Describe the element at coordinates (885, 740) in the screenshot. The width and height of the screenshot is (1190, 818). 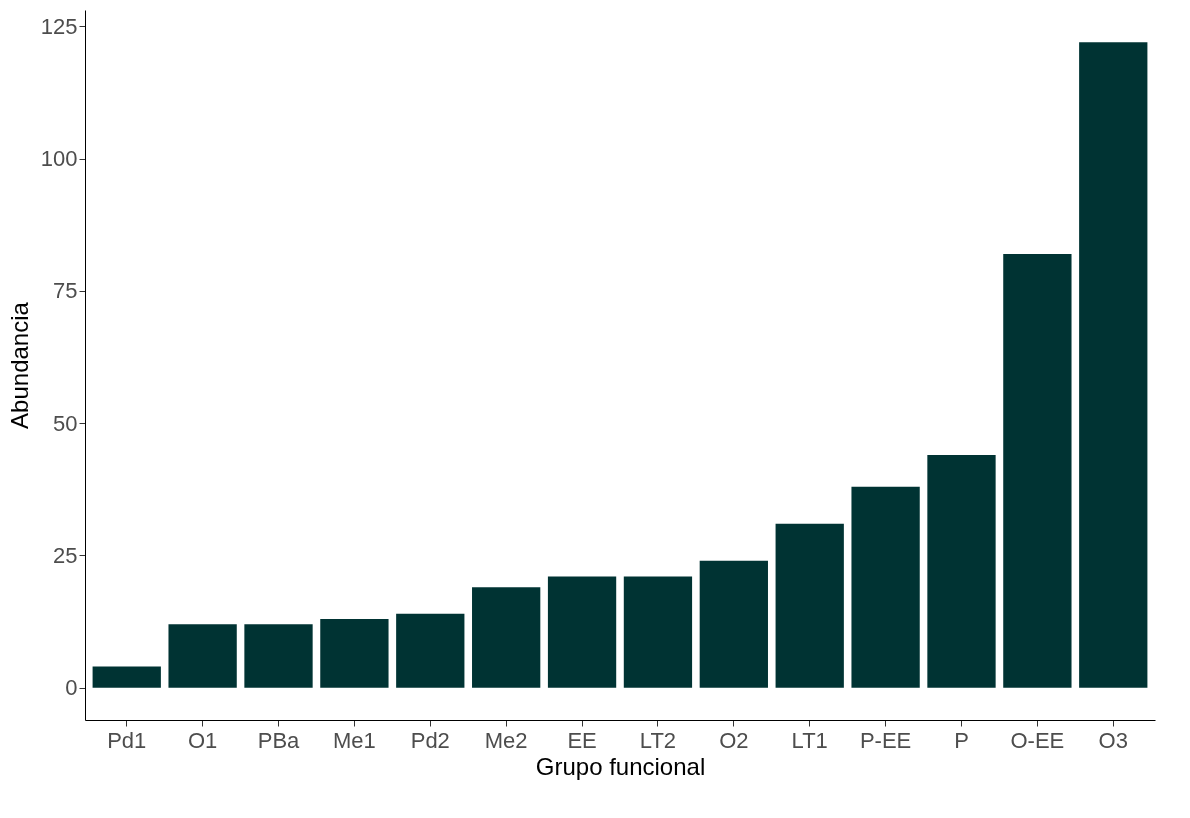
I see `x-tick-label: P-EE` at that location.